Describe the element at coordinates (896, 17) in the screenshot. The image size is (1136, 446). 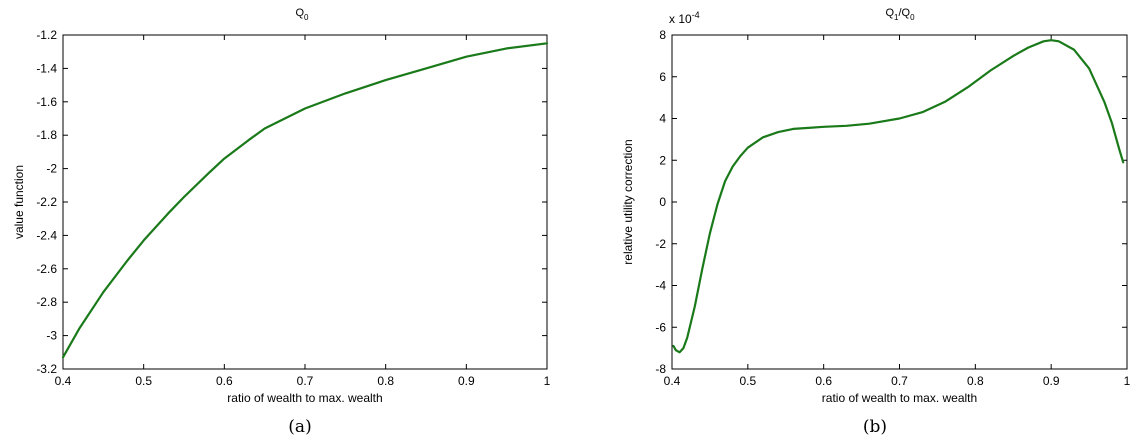
I see `title-subscript-1: 1` at that location.